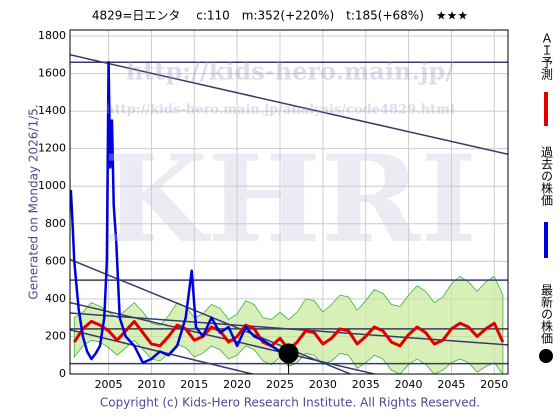  Describe the element at coordinates (55, 223) in the screenshot. I see `y-tick-label: 800` at that location.